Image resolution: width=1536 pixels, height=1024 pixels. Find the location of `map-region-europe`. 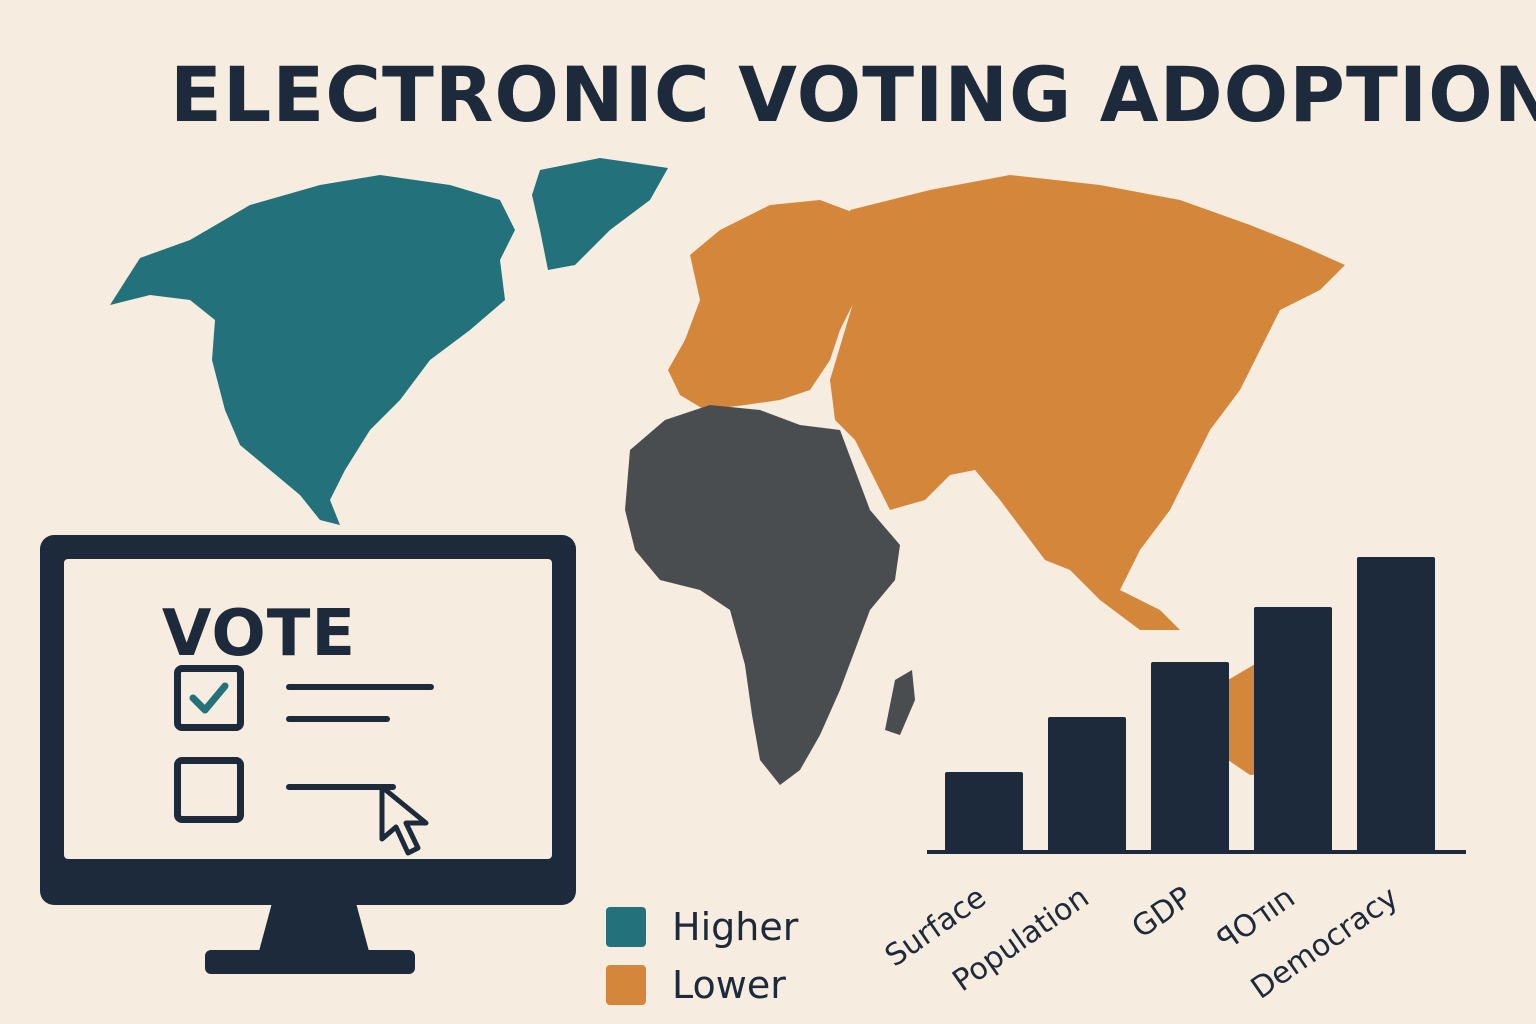

map-region-europe is located at coordinates (769, 305).